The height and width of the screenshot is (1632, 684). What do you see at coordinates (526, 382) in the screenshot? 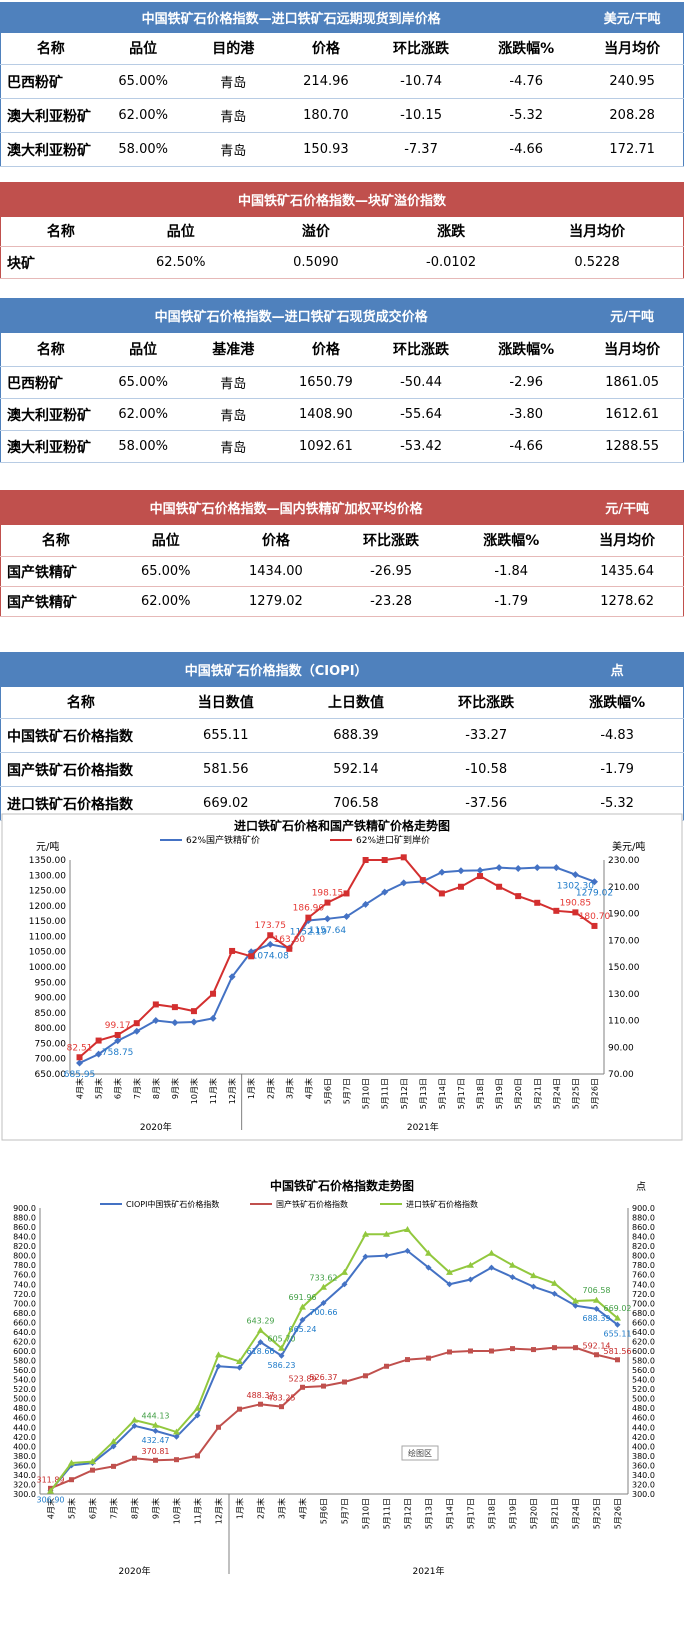
I see `table-cell: -2.96` at bounding box center [526, 382].